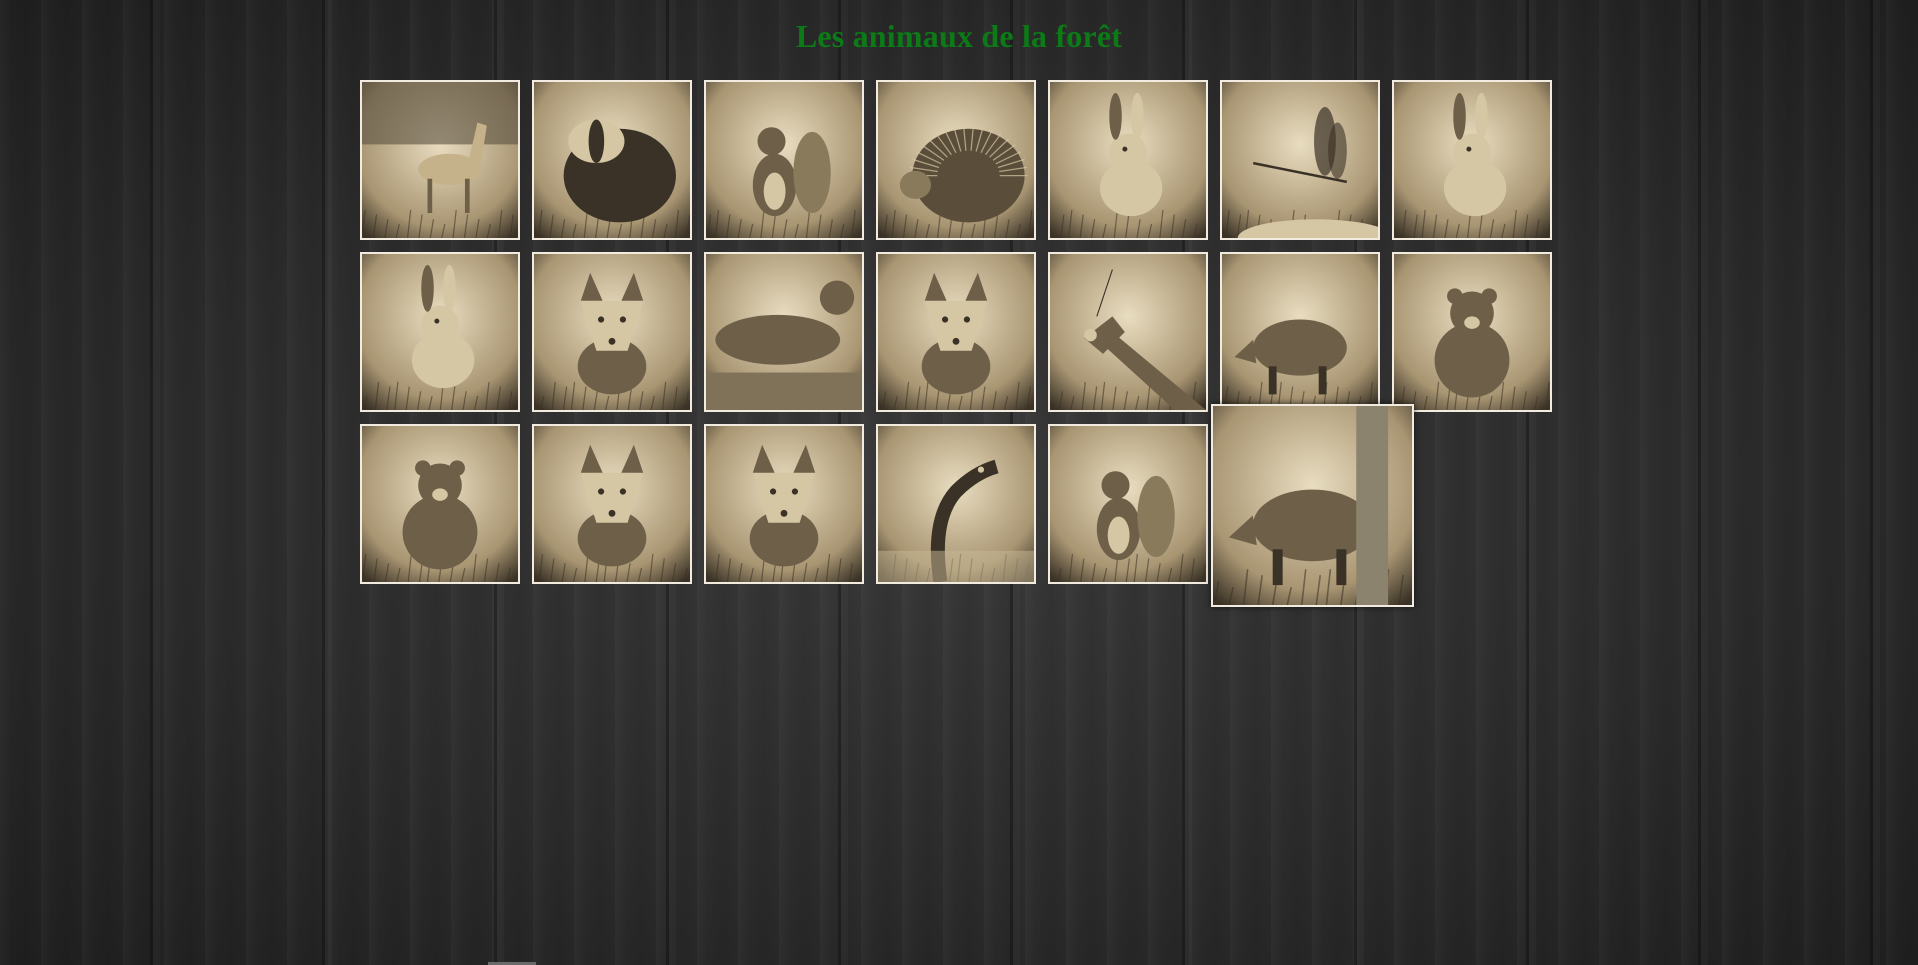 The image size is (1918, 965). What do you see at coordinates (512, 963) in the screenshot?
I see `scroll-indicator` at bounding box center [512, 963].